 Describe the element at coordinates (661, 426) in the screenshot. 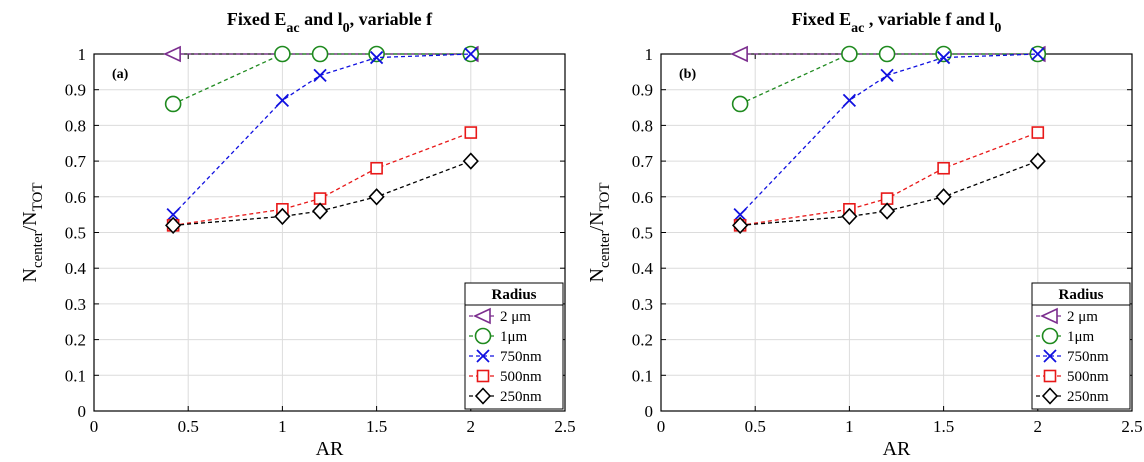

I see `x-tick-label: 0` at that location.